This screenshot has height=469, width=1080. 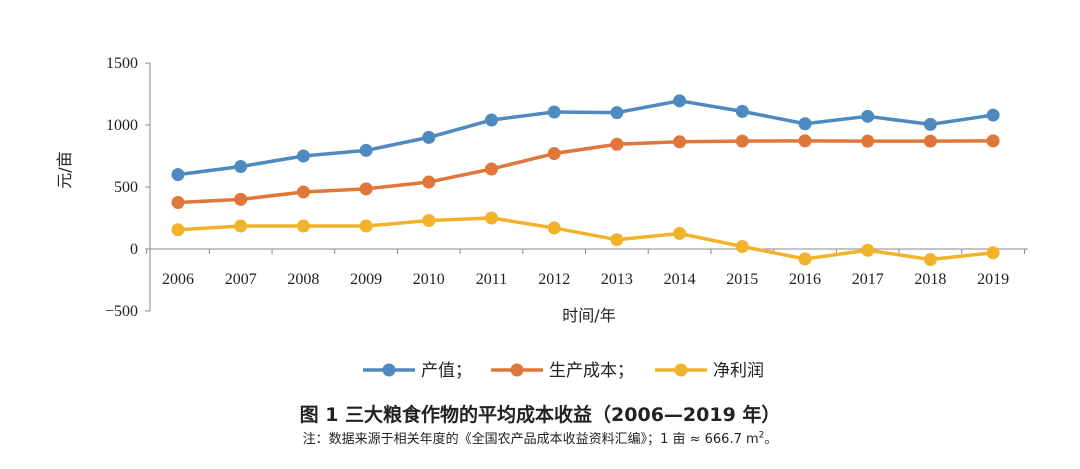 What do you see at coordinates (126, 187) in the screenshot?
I see `y-tick-label: 500` at bounding box center [126, 187].